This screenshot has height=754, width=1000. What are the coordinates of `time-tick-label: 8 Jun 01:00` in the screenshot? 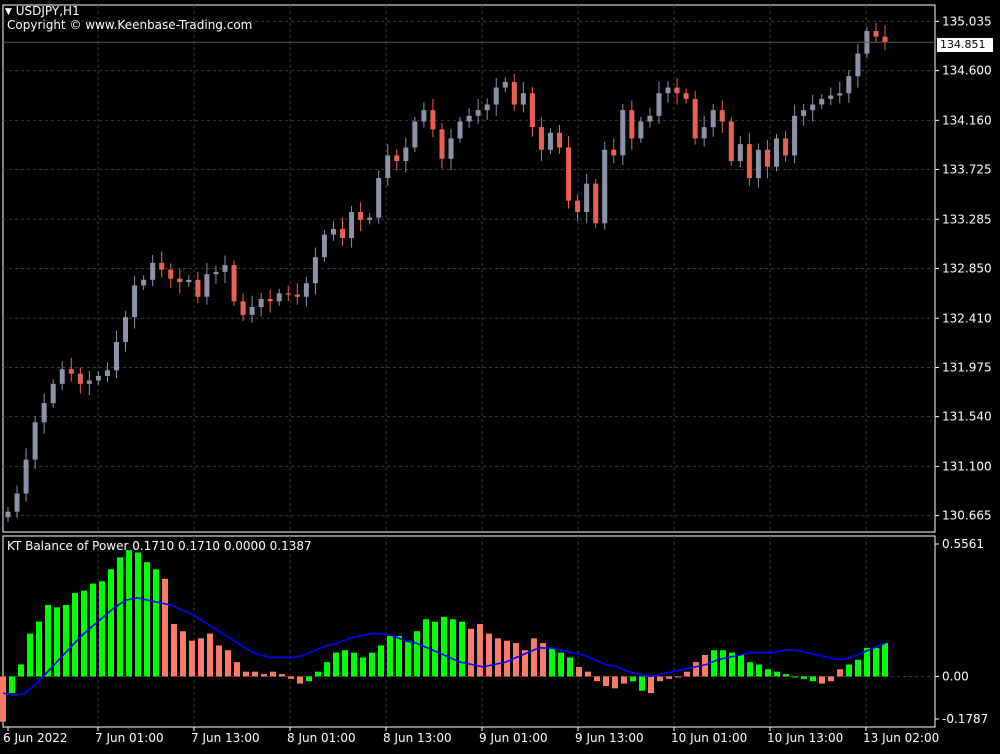 It's located at (321, 738).